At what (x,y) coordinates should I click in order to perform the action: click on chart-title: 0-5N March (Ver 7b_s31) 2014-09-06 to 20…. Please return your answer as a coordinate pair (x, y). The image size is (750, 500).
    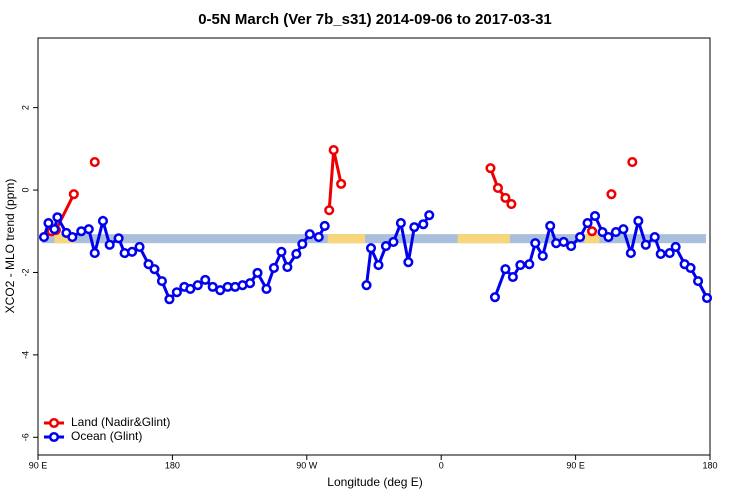
    Looking at the image, I should click on (375, 19).